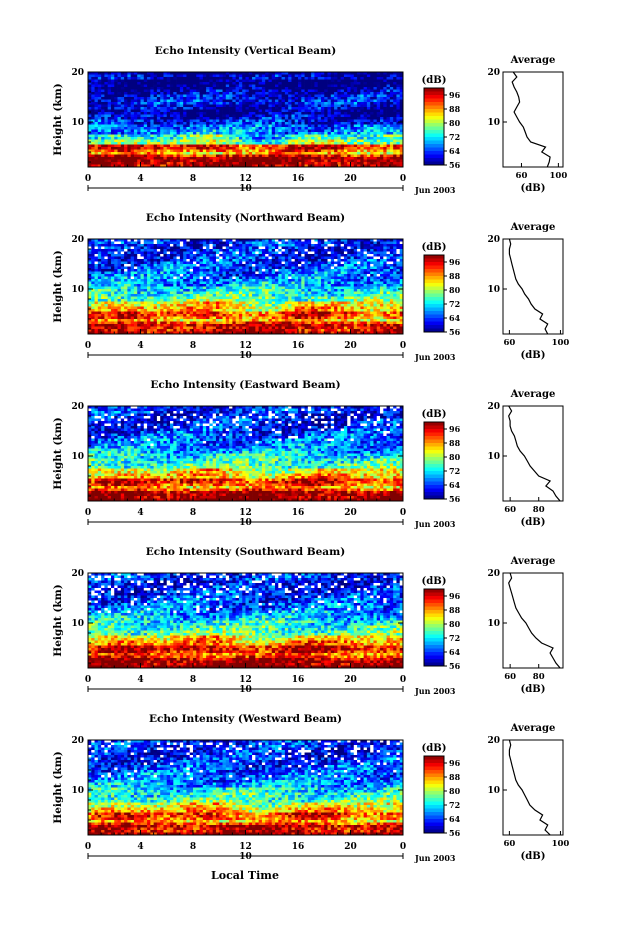 The height and width of the screenshot is (929, 623). Describe the element at coordinates (493, 123) in the screenshot. I see `average-y-tick-label: 10` at that location.